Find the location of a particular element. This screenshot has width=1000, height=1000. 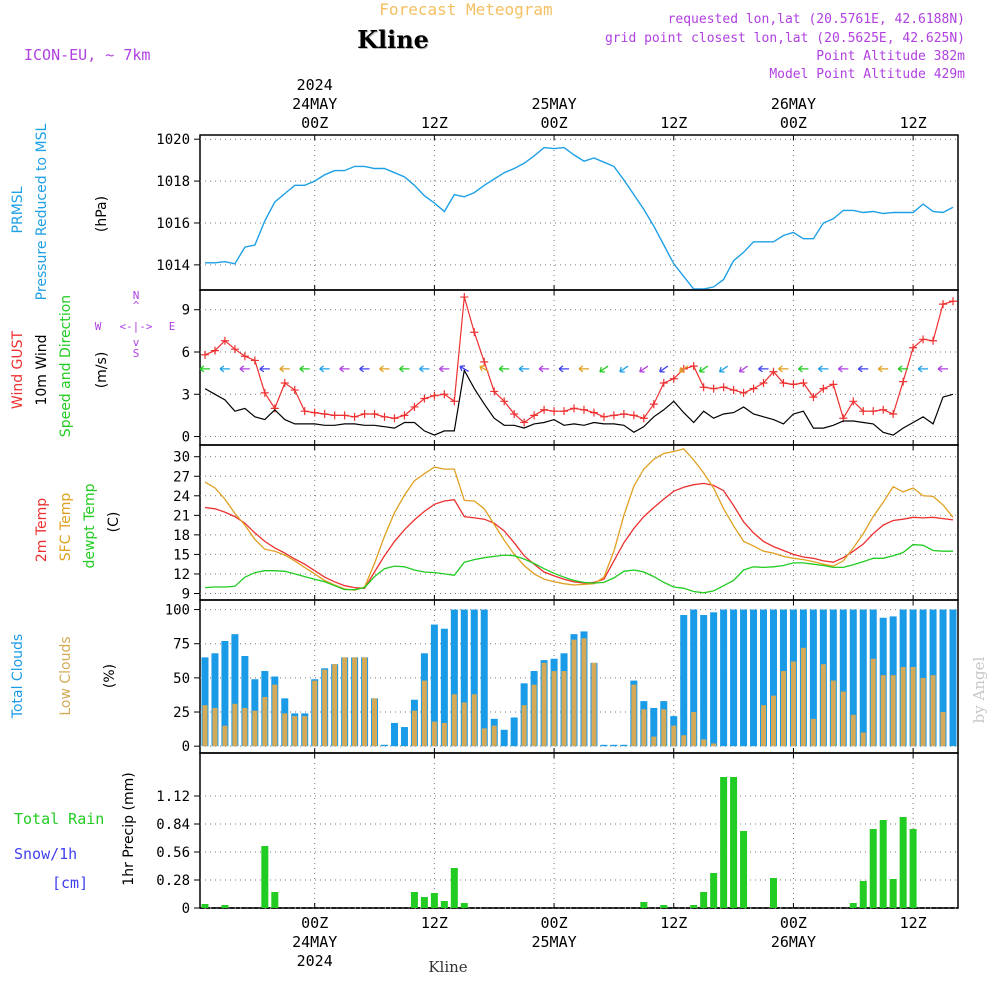

wind-panel: 0 3 6 9 is located at coordinates (570, 368).